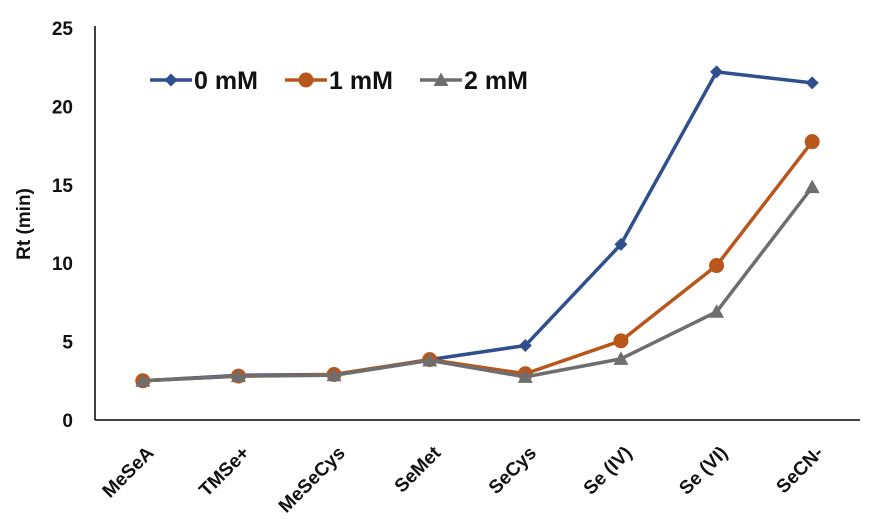 Image resolution: width=870 pixels, height=519 pixels. Describe the element at coordinates (513, 471) in the screenshot. I see `x-tick-label: SeCys` at that location.